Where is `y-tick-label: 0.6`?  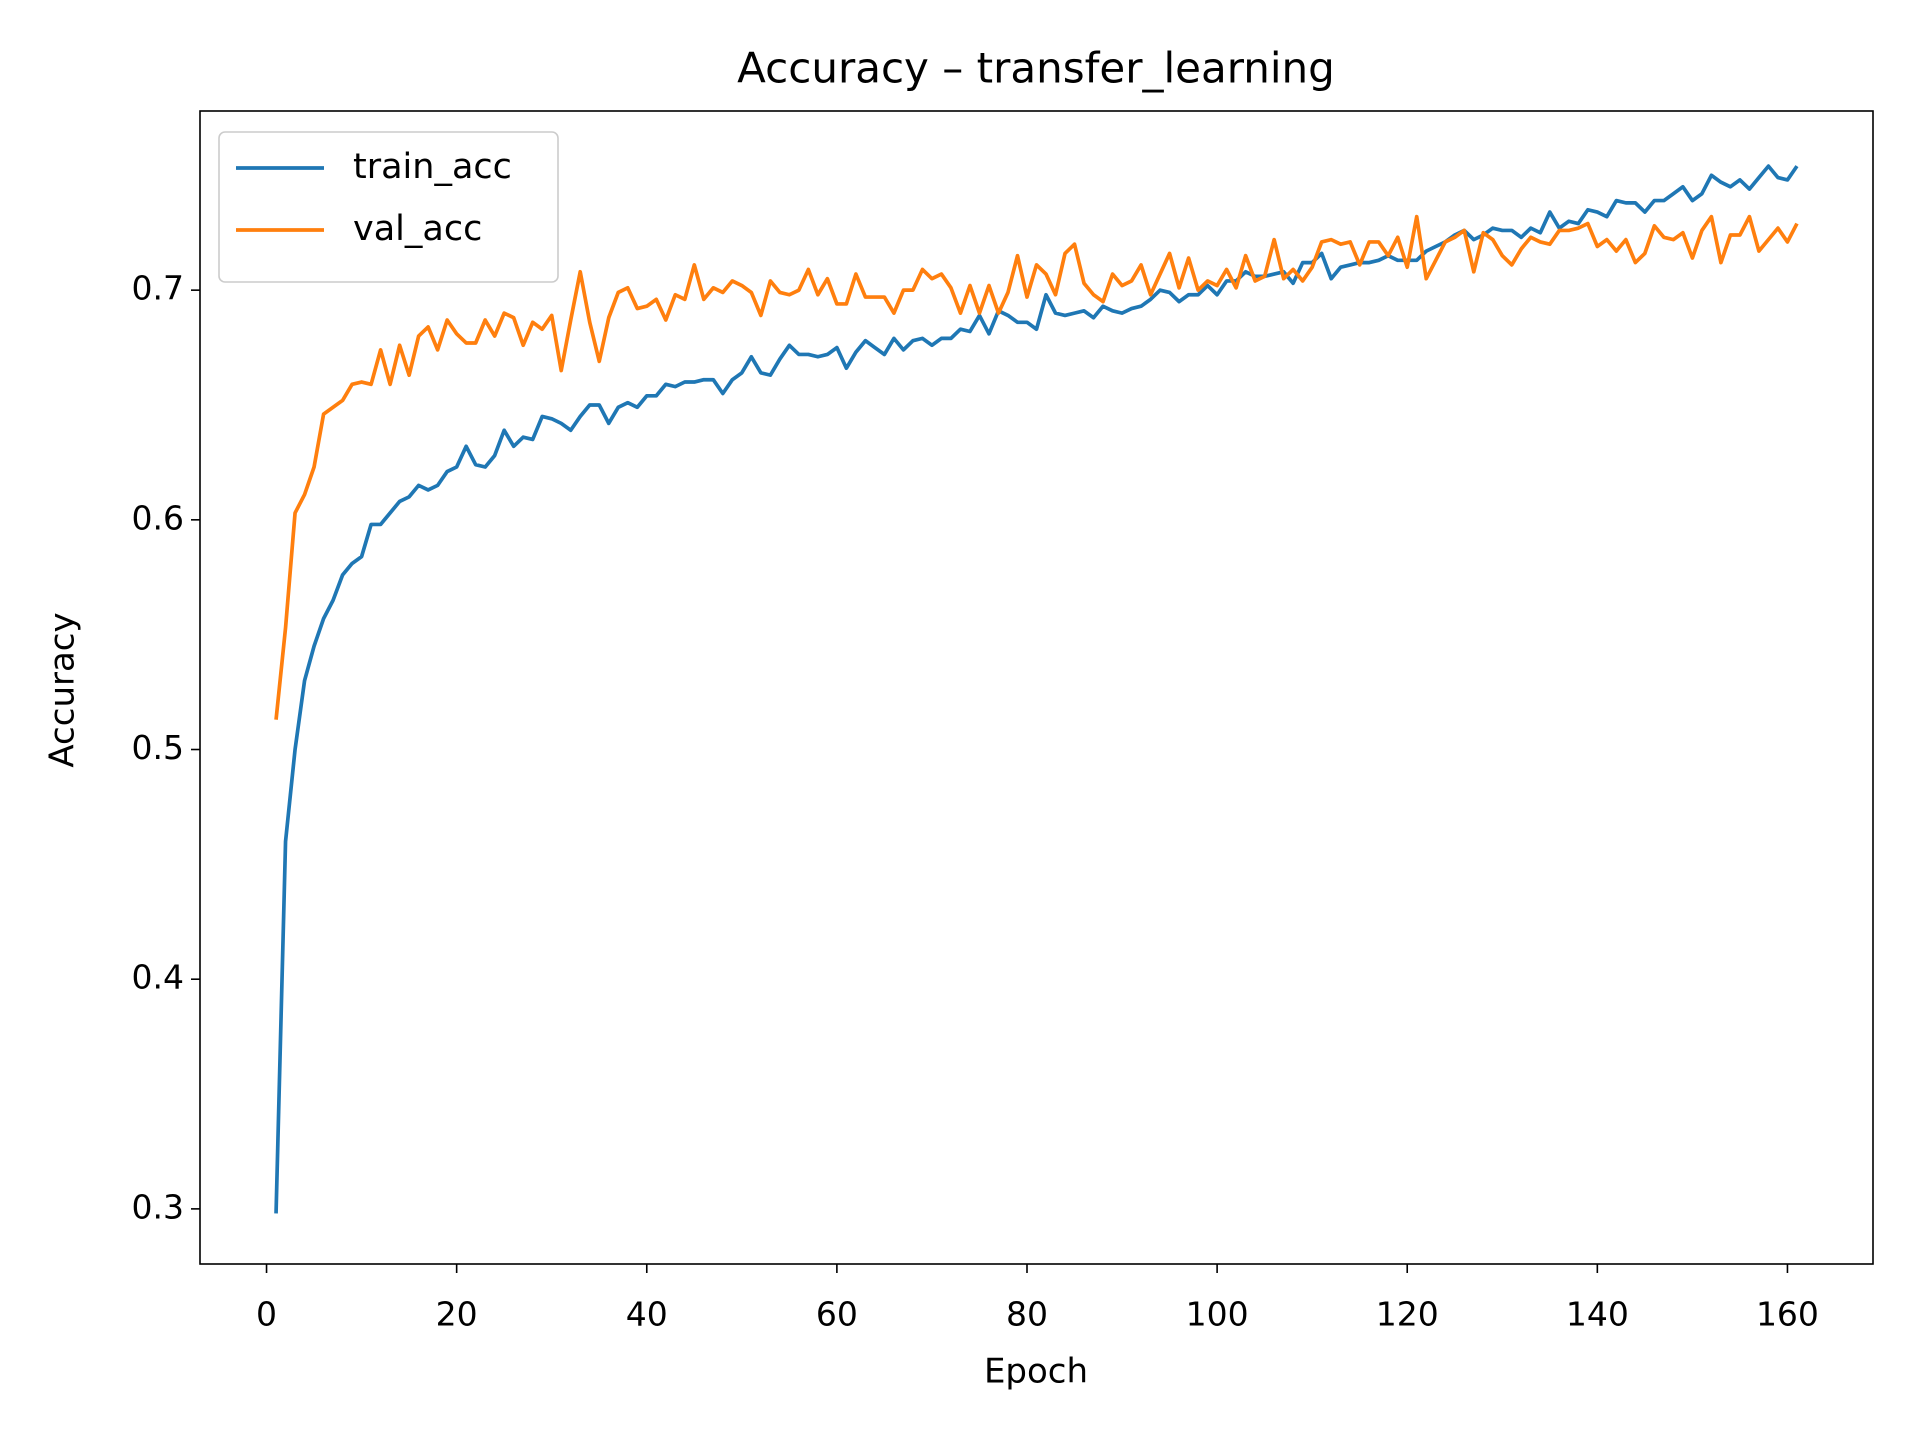 y-tick-label: 0.6 is located at coordinates (158, 517).